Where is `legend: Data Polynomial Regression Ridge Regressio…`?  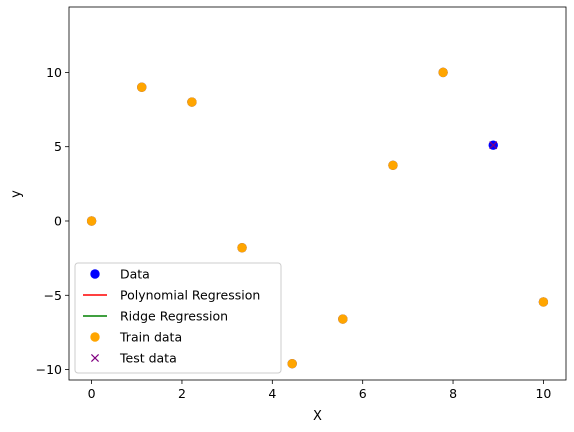 legend: Data Polynomial Regression Ridge Regressio… is located at coordinates (178, 318).